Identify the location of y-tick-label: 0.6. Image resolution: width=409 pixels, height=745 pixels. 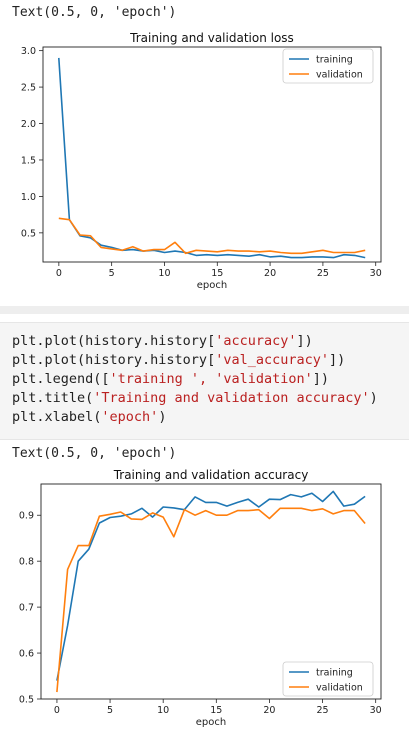
(26, 654).